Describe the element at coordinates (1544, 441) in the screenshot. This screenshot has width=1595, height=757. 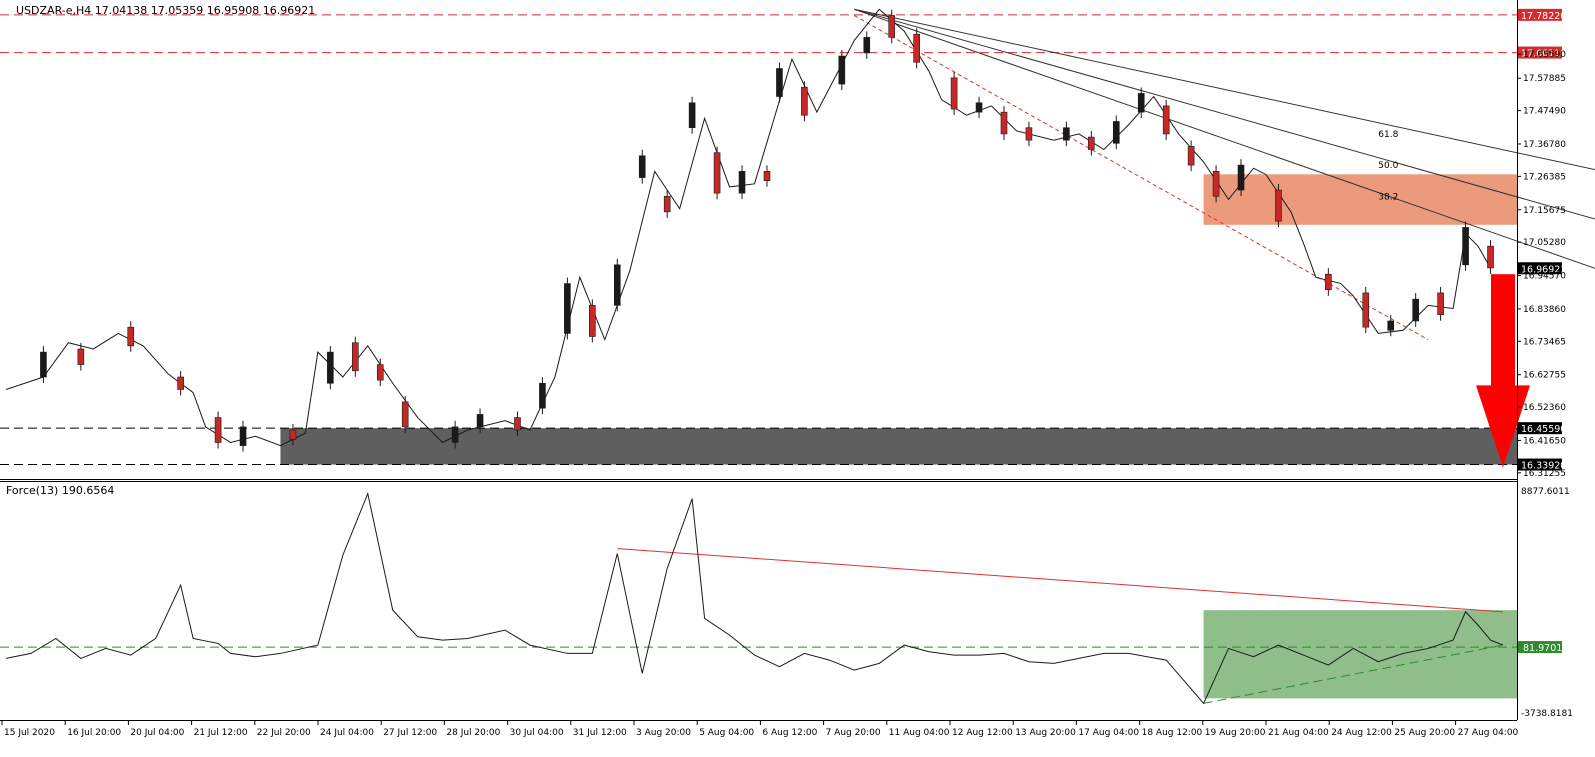
I see `y-tick-label: 16.41650` at that location.